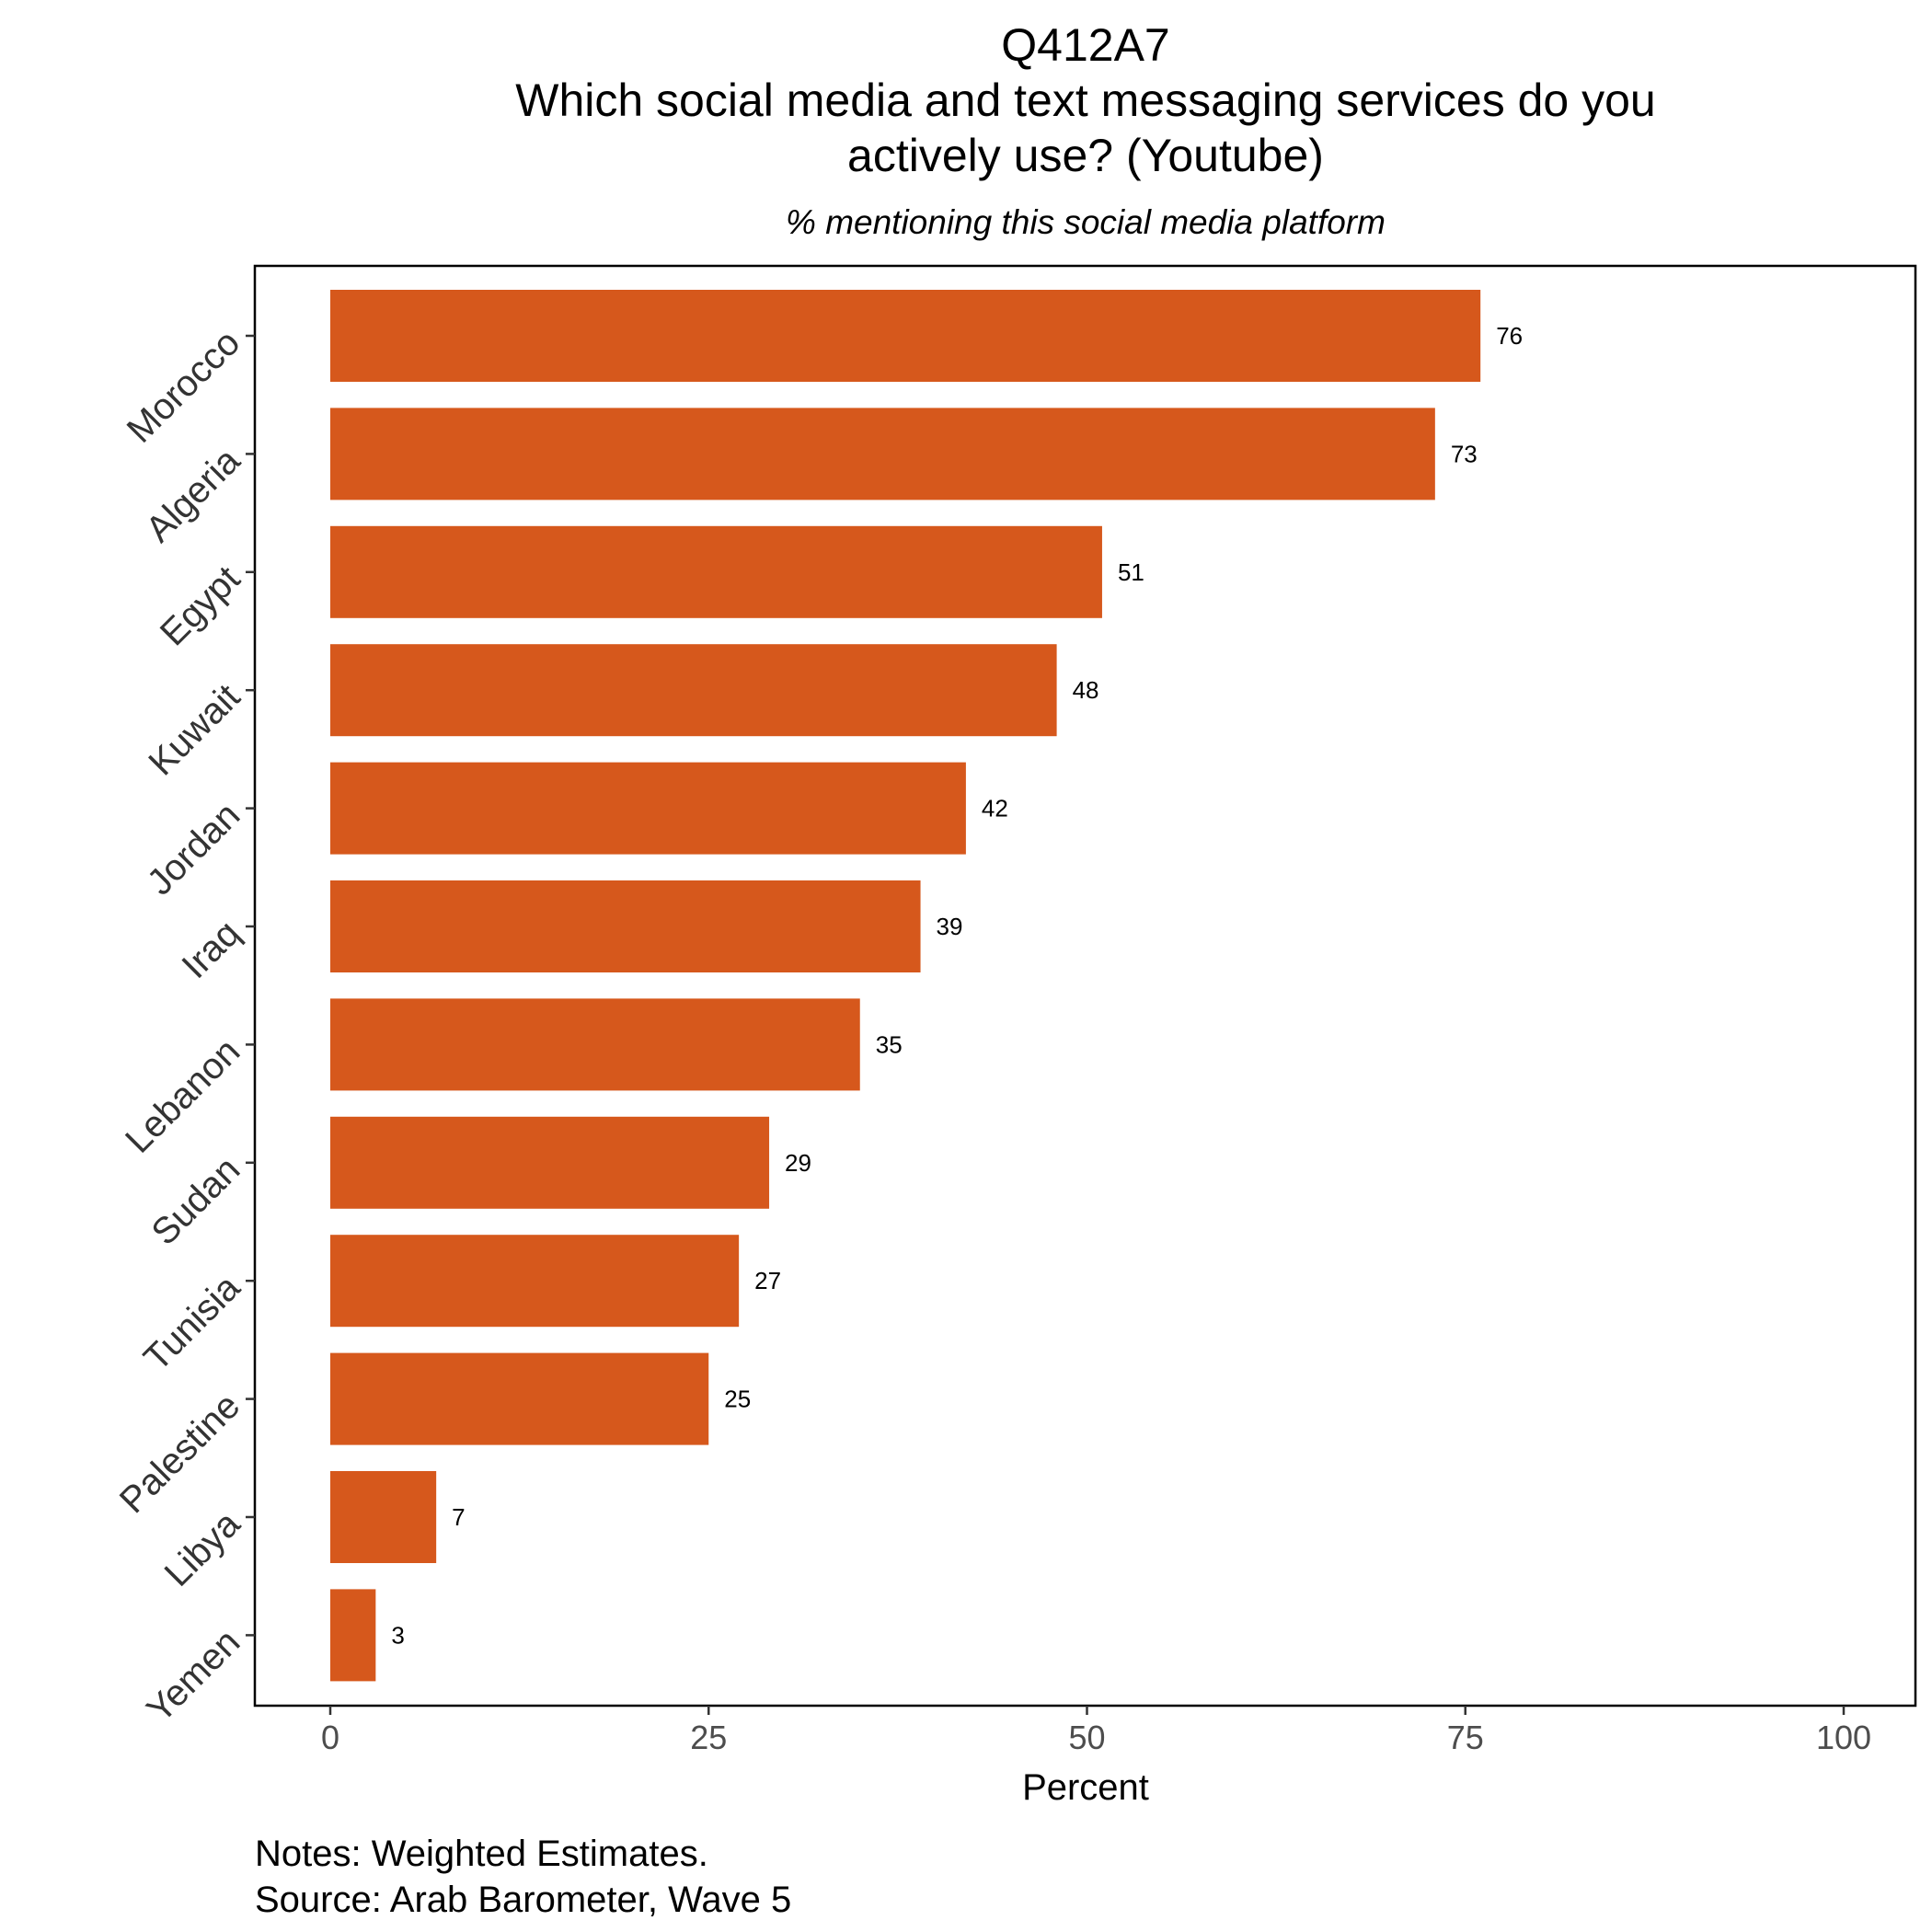 Image resolution: width=1932 pixels, height=1932 pixels. What do you see at coordinates (330, 1737) in the screenshot?
I see `x-tick-label: 0` at bounding box center [330, 1737].